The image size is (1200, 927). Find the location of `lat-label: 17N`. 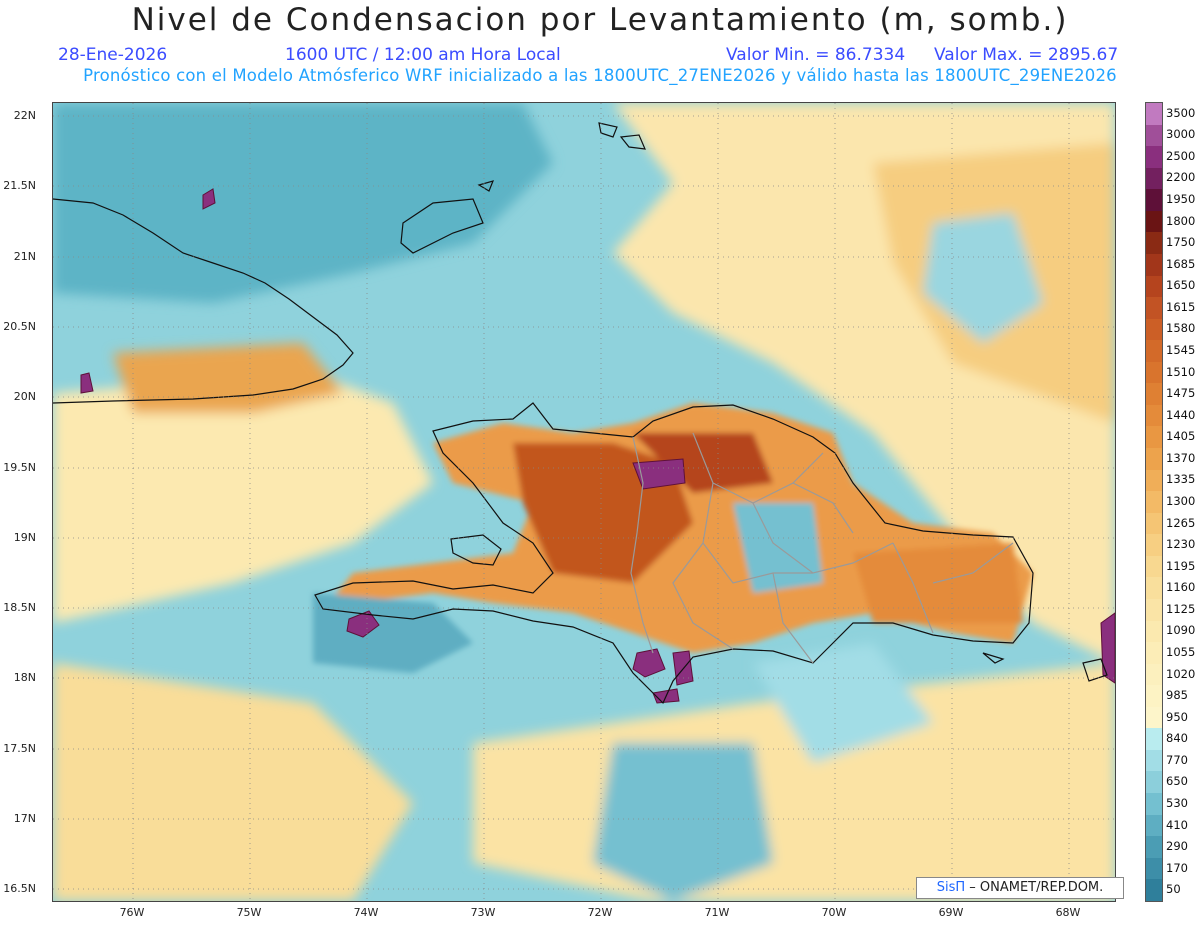

lat-label: 17N is located at coordinates (24, 818).